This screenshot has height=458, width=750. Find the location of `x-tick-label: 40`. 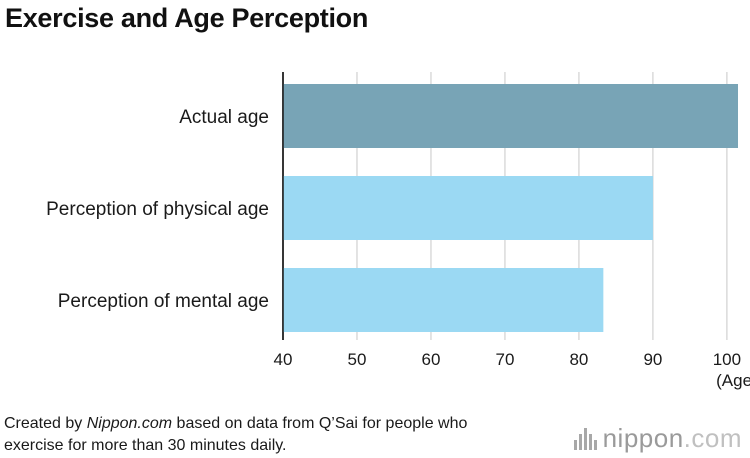

x-tick-label: 40 is located at coordinates (283, 359).